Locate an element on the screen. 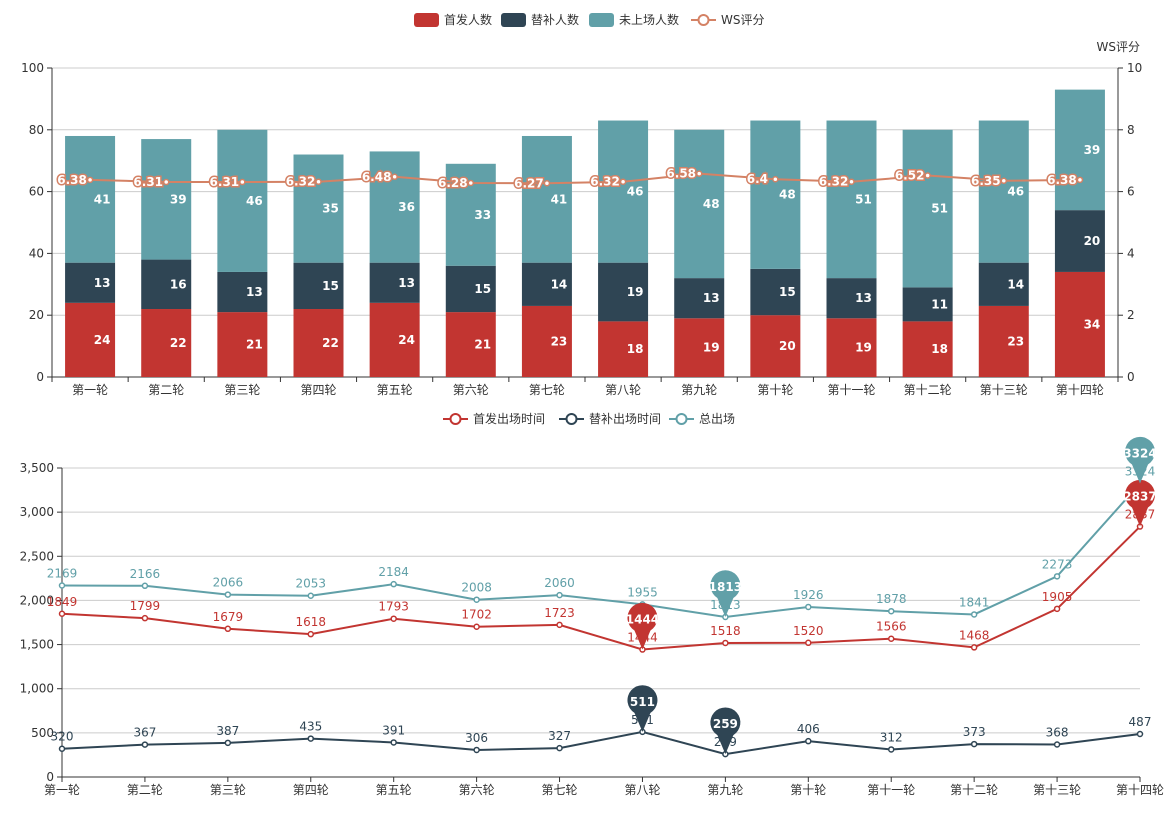  point-value-label: 2184 is located at coordinates (393, 572).